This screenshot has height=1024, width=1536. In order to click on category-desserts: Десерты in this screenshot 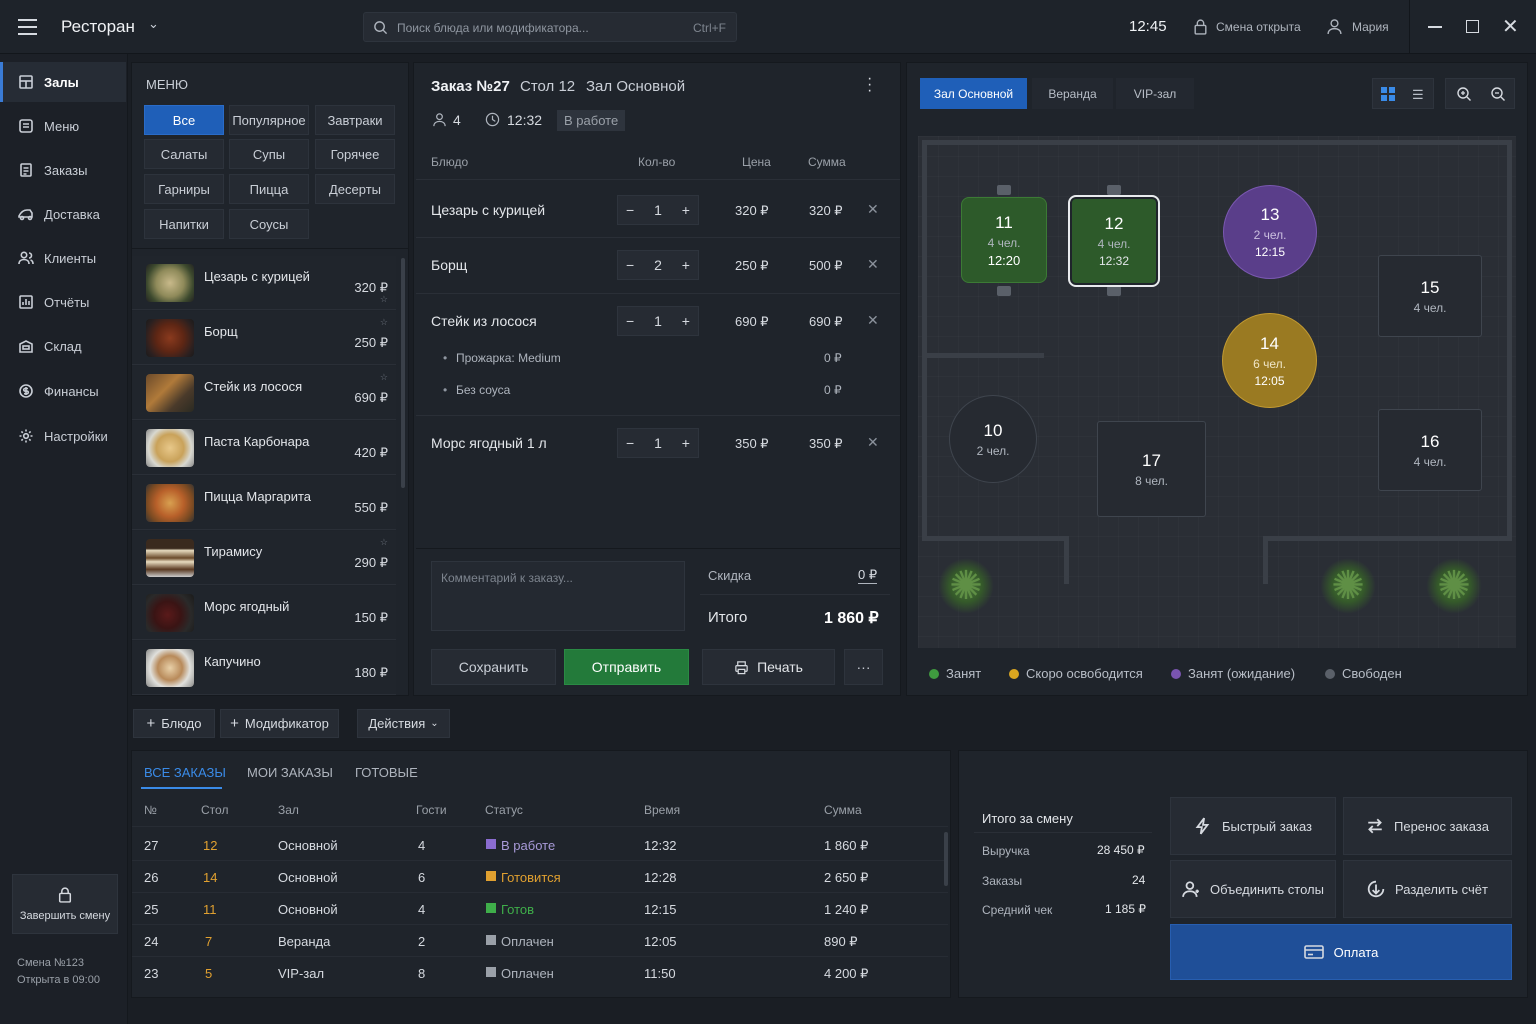, I will do `click(355, 189)`.